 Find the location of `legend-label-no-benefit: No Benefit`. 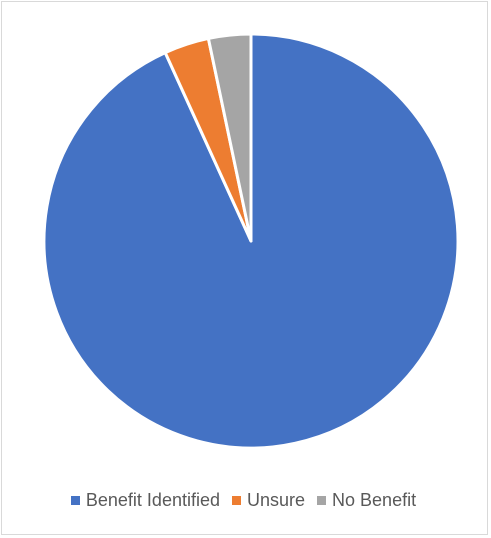

legend-label-no-benefit: No Benefit is located at coordinates (374, 500).